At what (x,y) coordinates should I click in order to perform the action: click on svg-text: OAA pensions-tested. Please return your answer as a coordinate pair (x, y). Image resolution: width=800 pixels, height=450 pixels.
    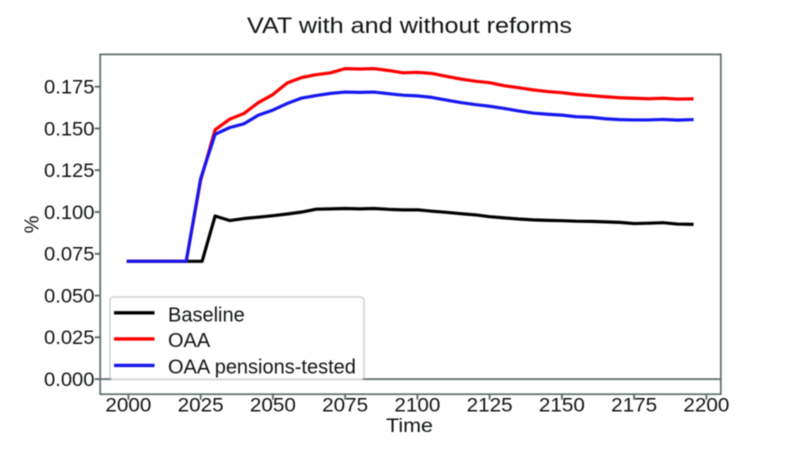
    Looking at the image, I should click on (262, 368).